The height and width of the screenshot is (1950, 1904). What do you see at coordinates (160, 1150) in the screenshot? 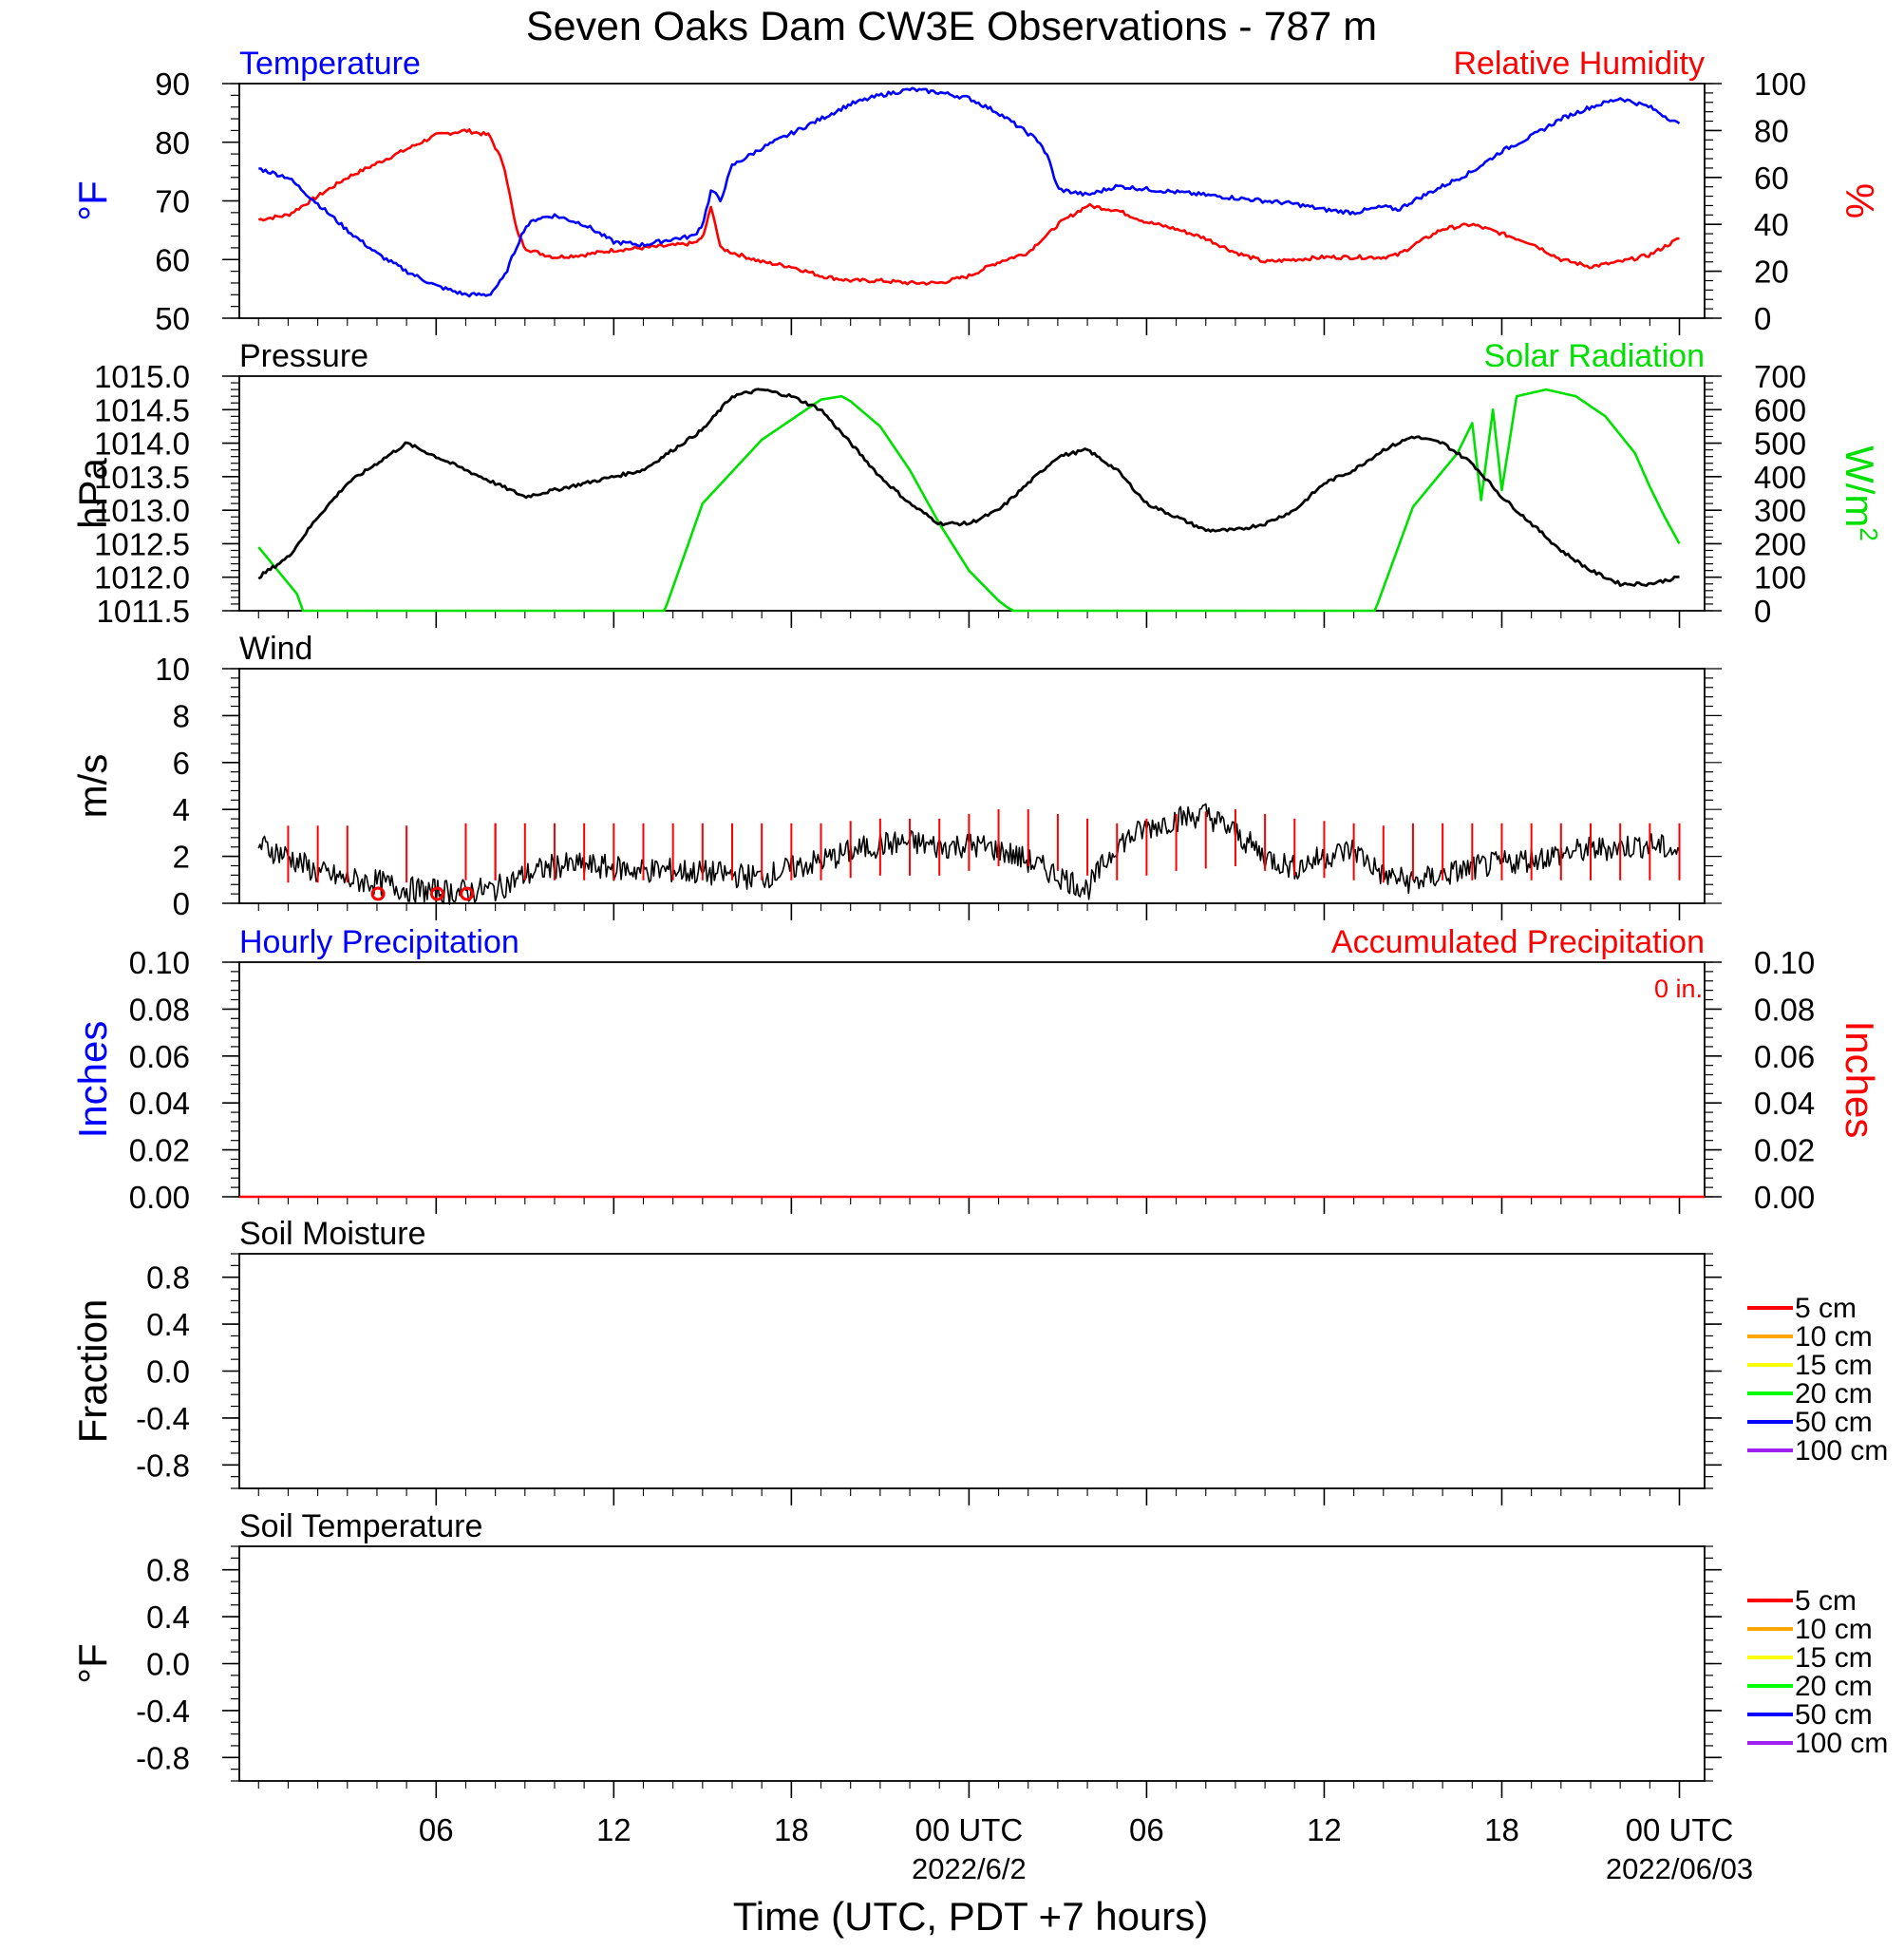
I see `precip-left-axis-tick-label: 0.02` at bounding box center [160, 1150].